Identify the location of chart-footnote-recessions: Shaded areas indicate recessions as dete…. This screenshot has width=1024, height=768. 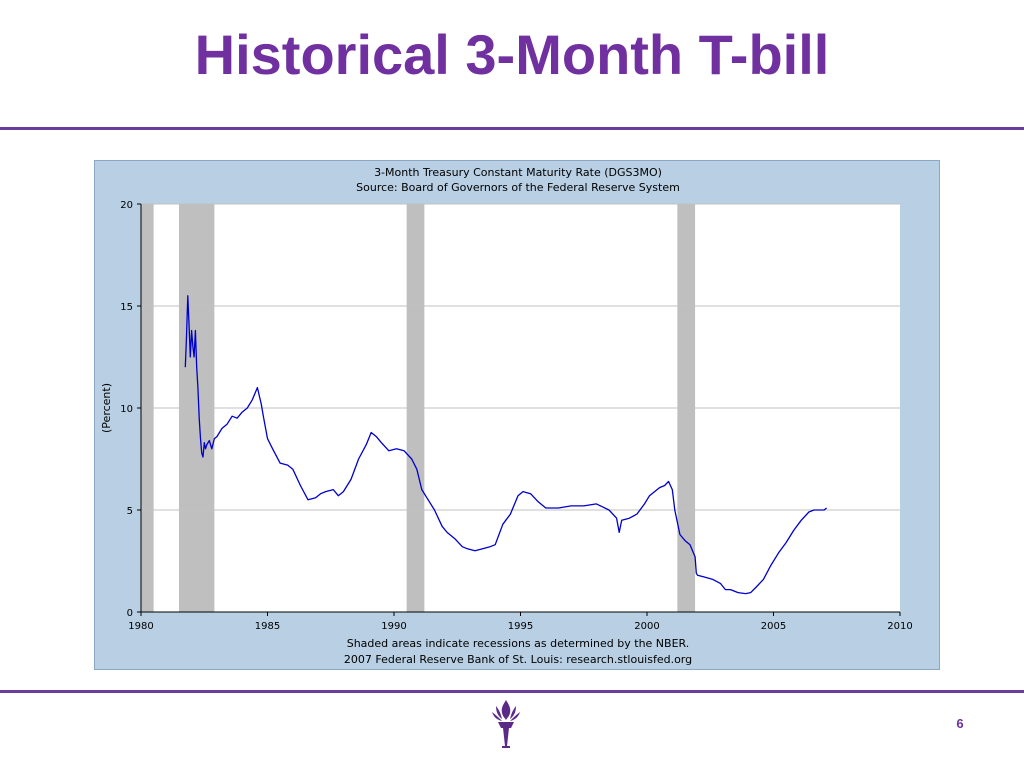
(518, 643).